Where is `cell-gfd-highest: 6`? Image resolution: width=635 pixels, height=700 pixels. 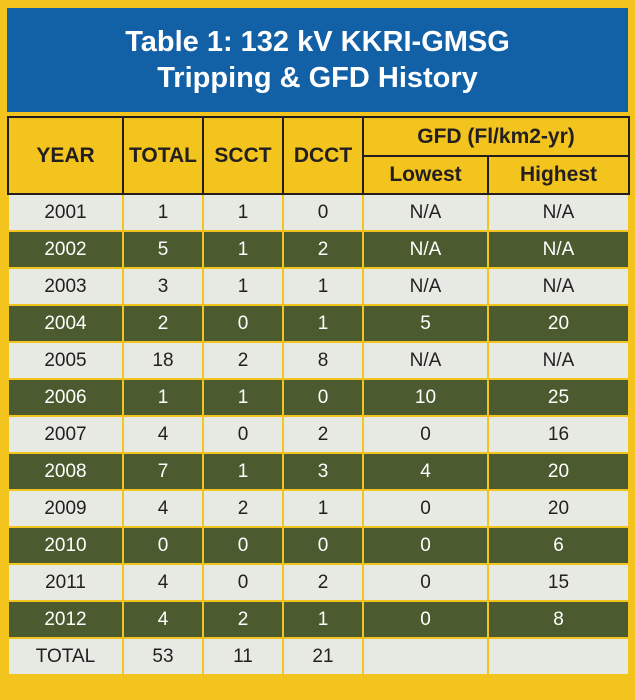
cell-gfd-highest: 6 is located at coordinates (558, 545).